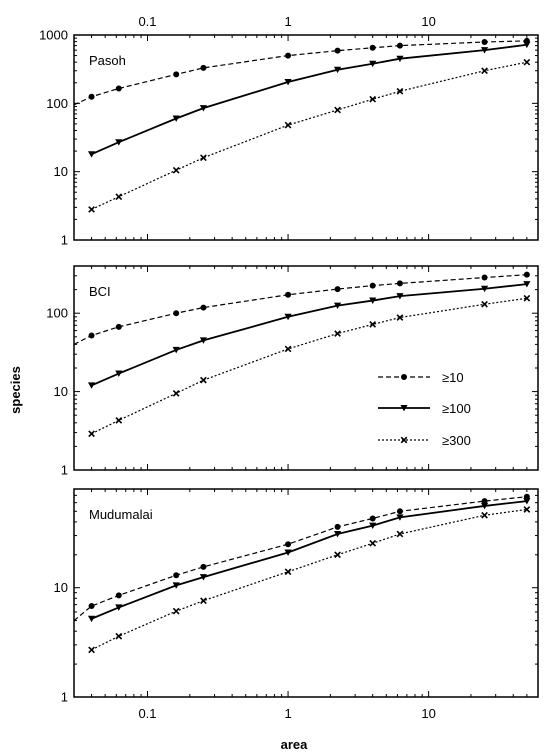  What do you see at coordinates (287, 21) in the screenshot?
I see `top-x-tick-label: 1` at bounding box center [287, 21].